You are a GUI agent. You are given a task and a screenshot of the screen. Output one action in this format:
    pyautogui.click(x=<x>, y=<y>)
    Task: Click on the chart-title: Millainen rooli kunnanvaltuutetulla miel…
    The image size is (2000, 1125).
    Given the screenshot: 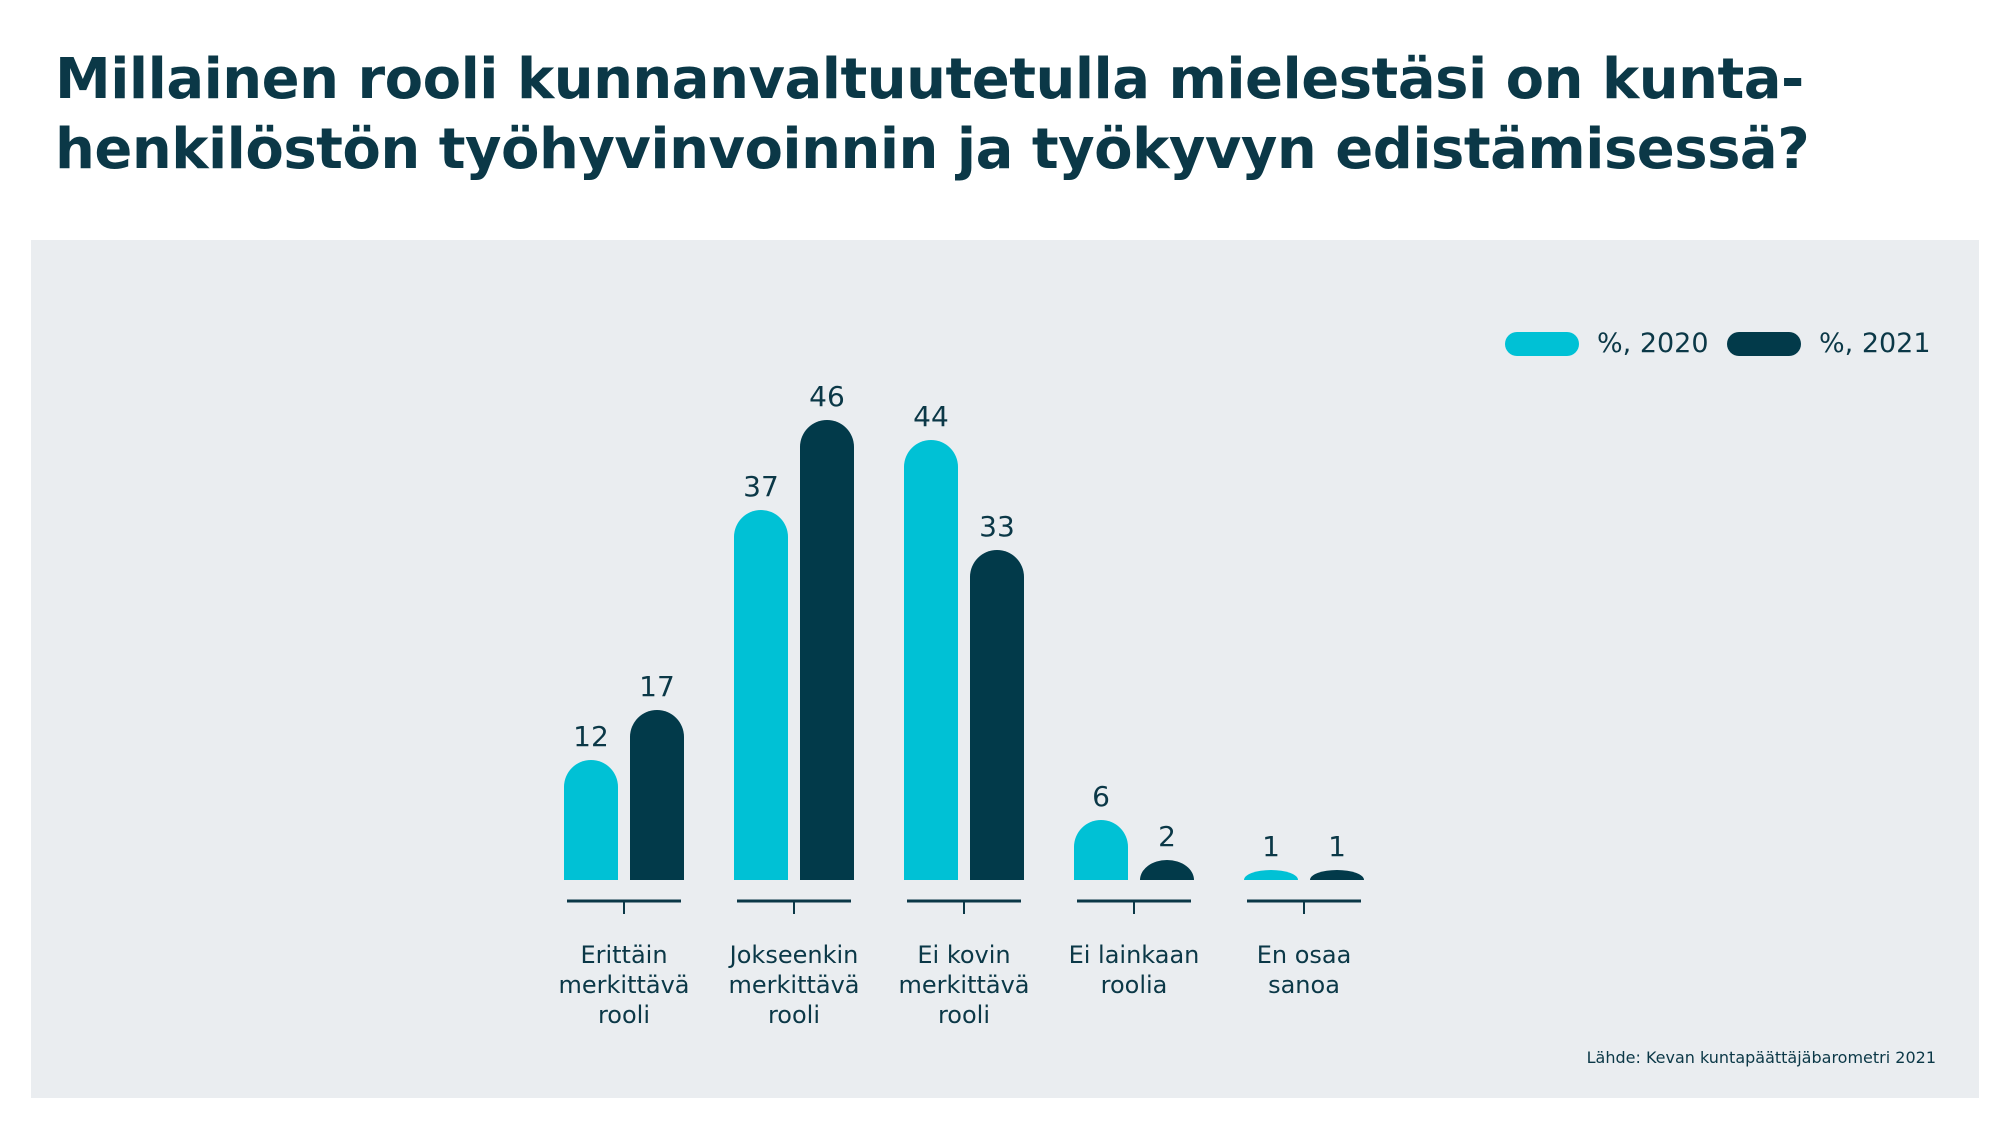 What is the action you would take?
    pyautogui.click(x=1005, y=115)
    